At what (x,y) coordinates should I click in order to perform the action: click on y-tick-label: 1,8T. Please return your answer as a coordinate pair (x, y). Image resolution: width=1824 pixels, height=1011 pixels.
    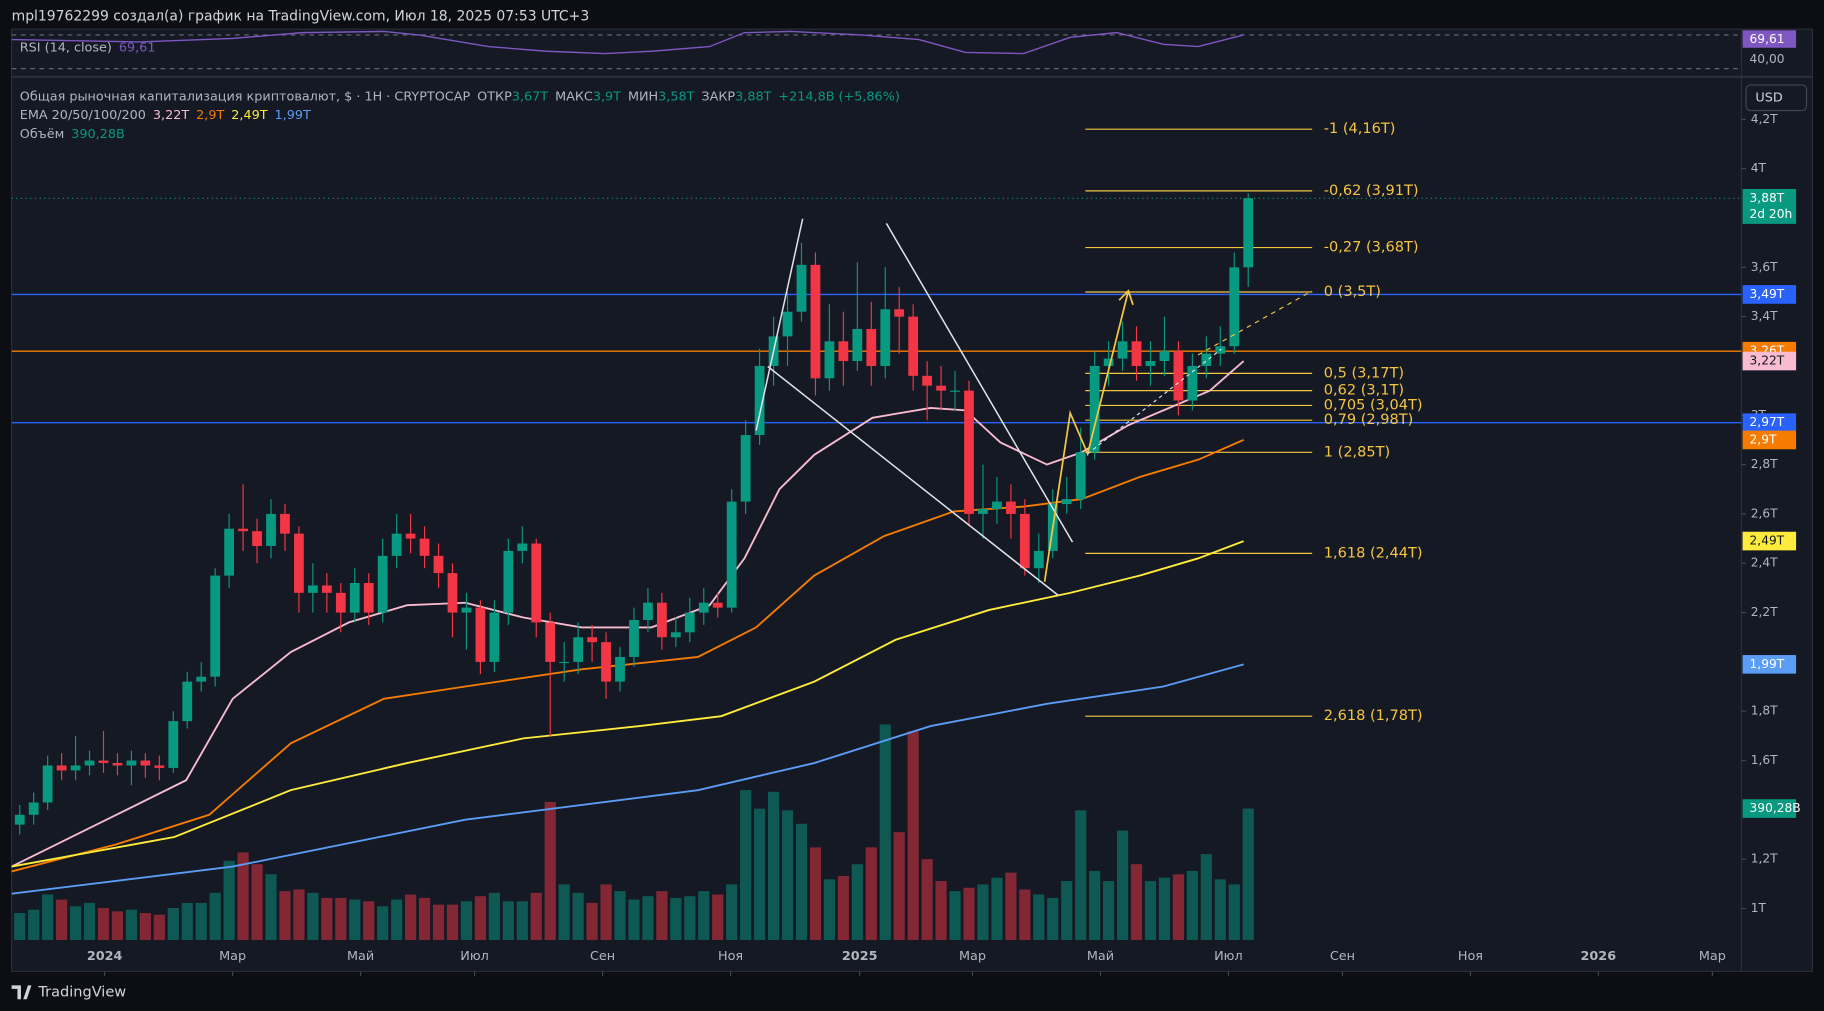
    Looking at the image, I should click on (1764, 711).